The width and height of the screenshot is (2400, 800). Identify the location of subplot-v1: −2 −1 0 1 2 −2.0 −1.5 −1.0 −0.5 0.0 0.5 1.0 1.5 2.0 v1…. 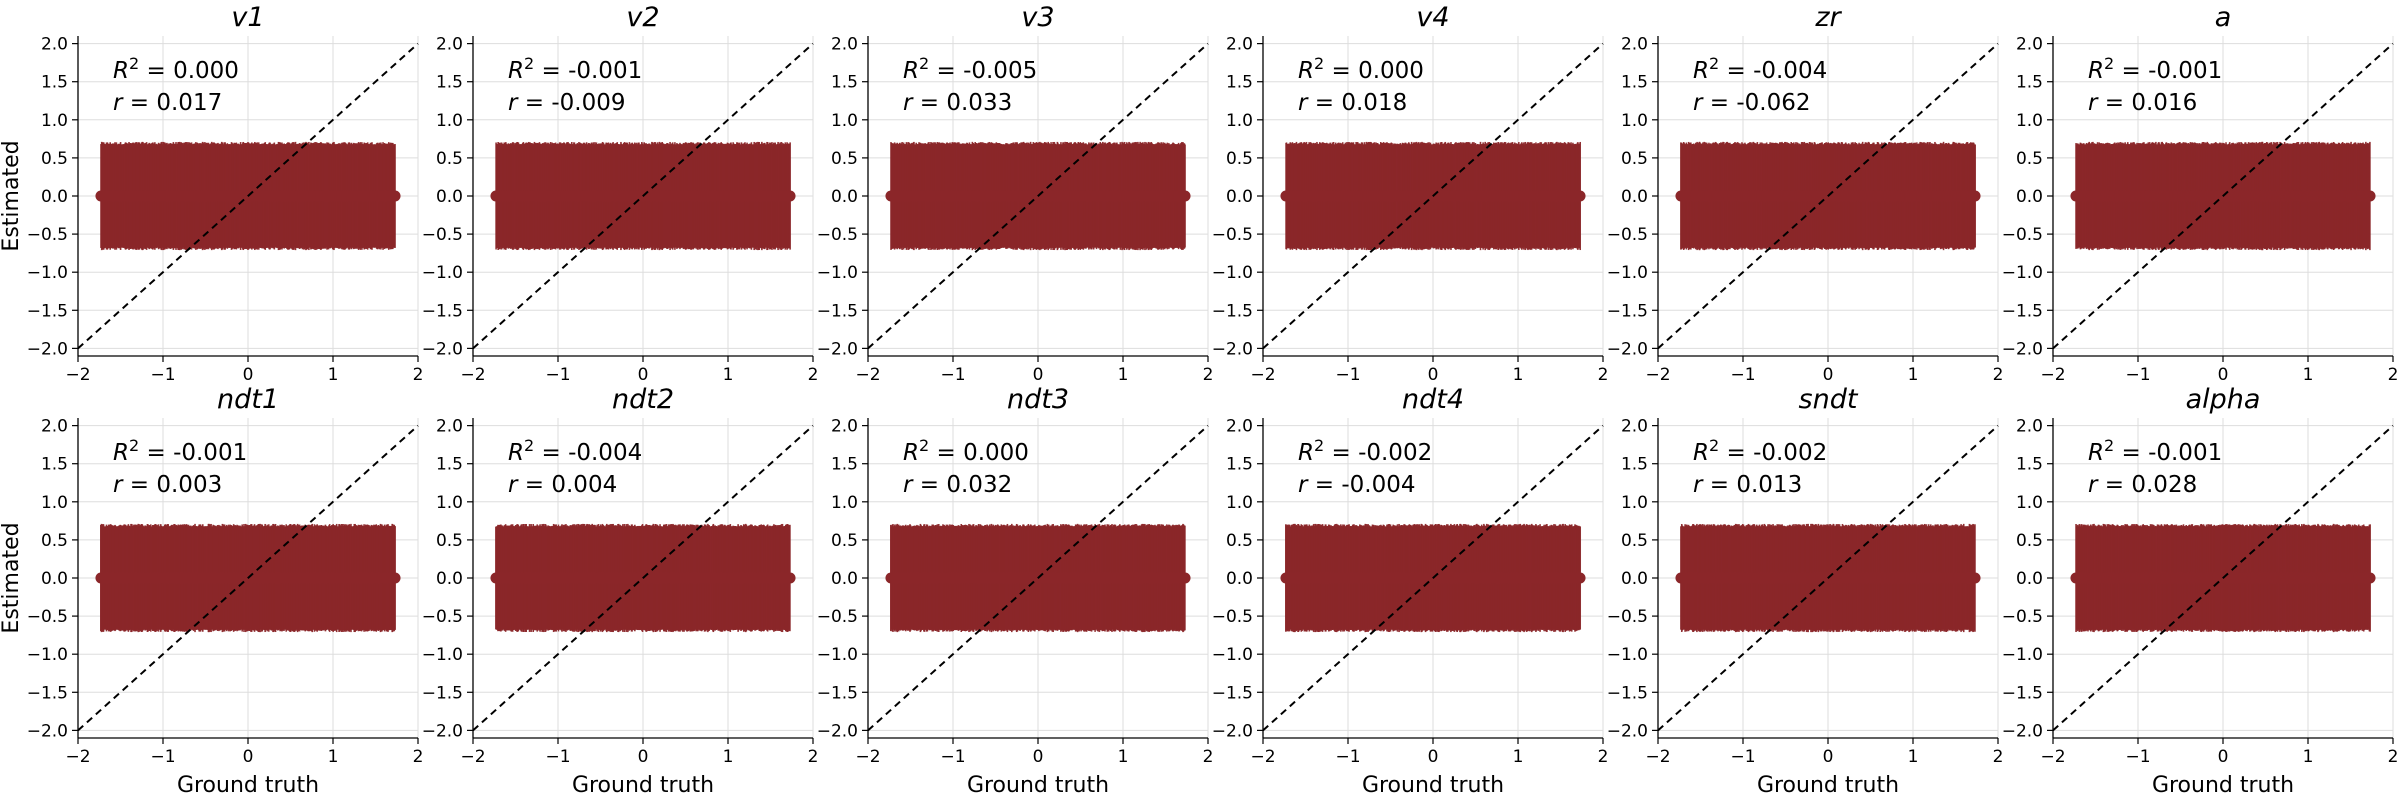
(211, 193).